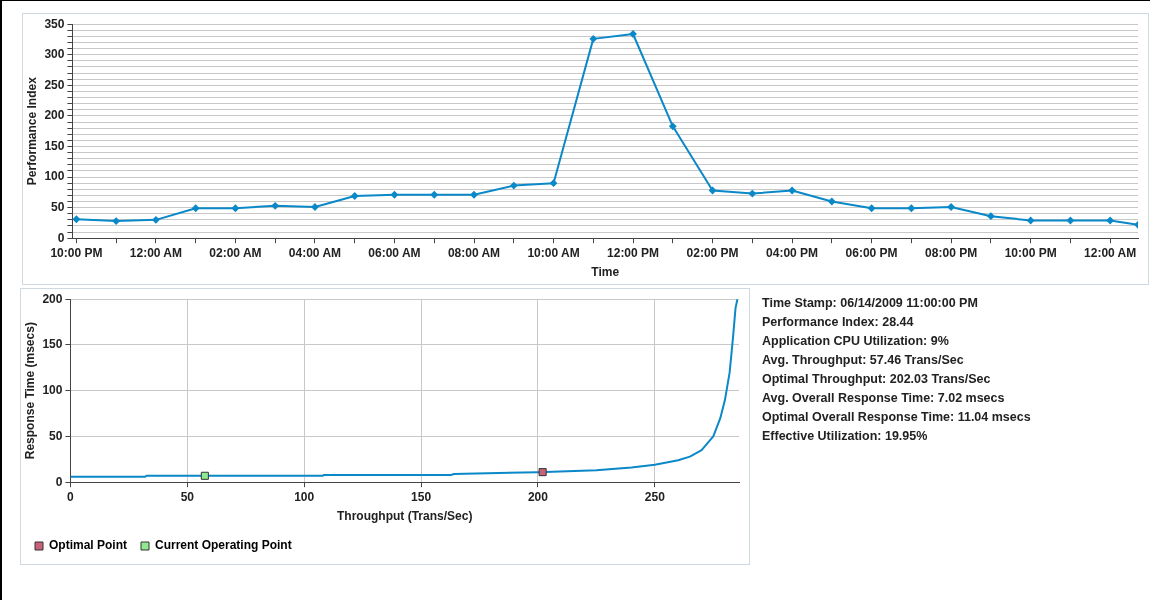 The image size is (1150, 600). What do you see at coordinates (54, 23) in the screenshot?
I see `y-tick-label: 350` at bounding box center [54, 23].